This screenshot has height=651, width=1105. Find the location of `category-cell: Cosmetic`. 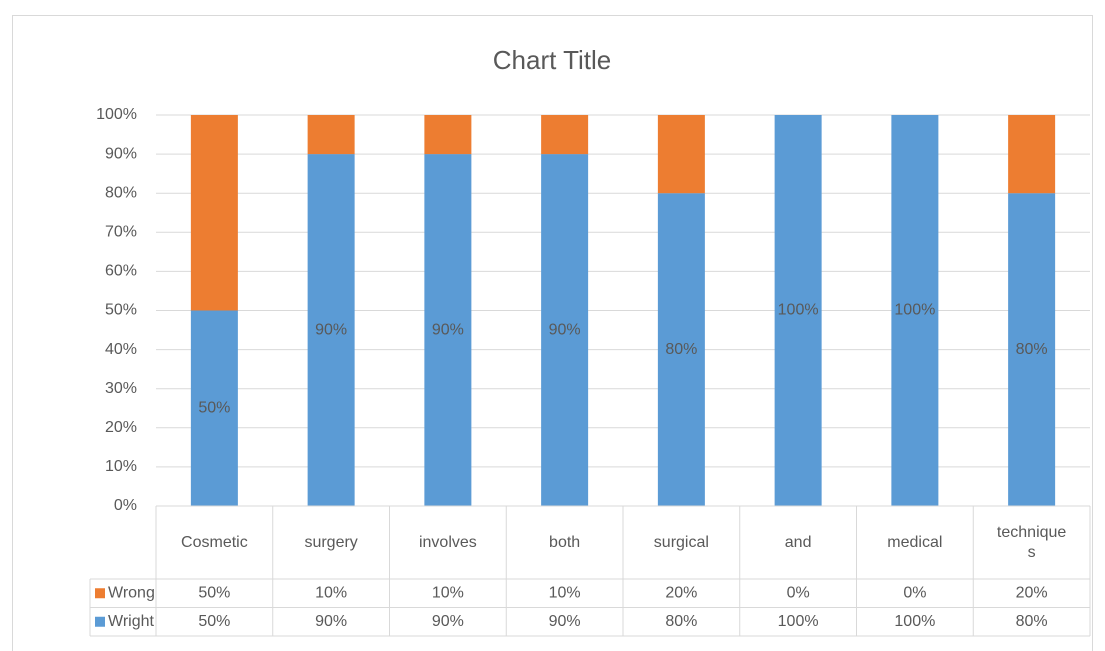

category-cell: Cosmetic is located at coordinates (214, 542).